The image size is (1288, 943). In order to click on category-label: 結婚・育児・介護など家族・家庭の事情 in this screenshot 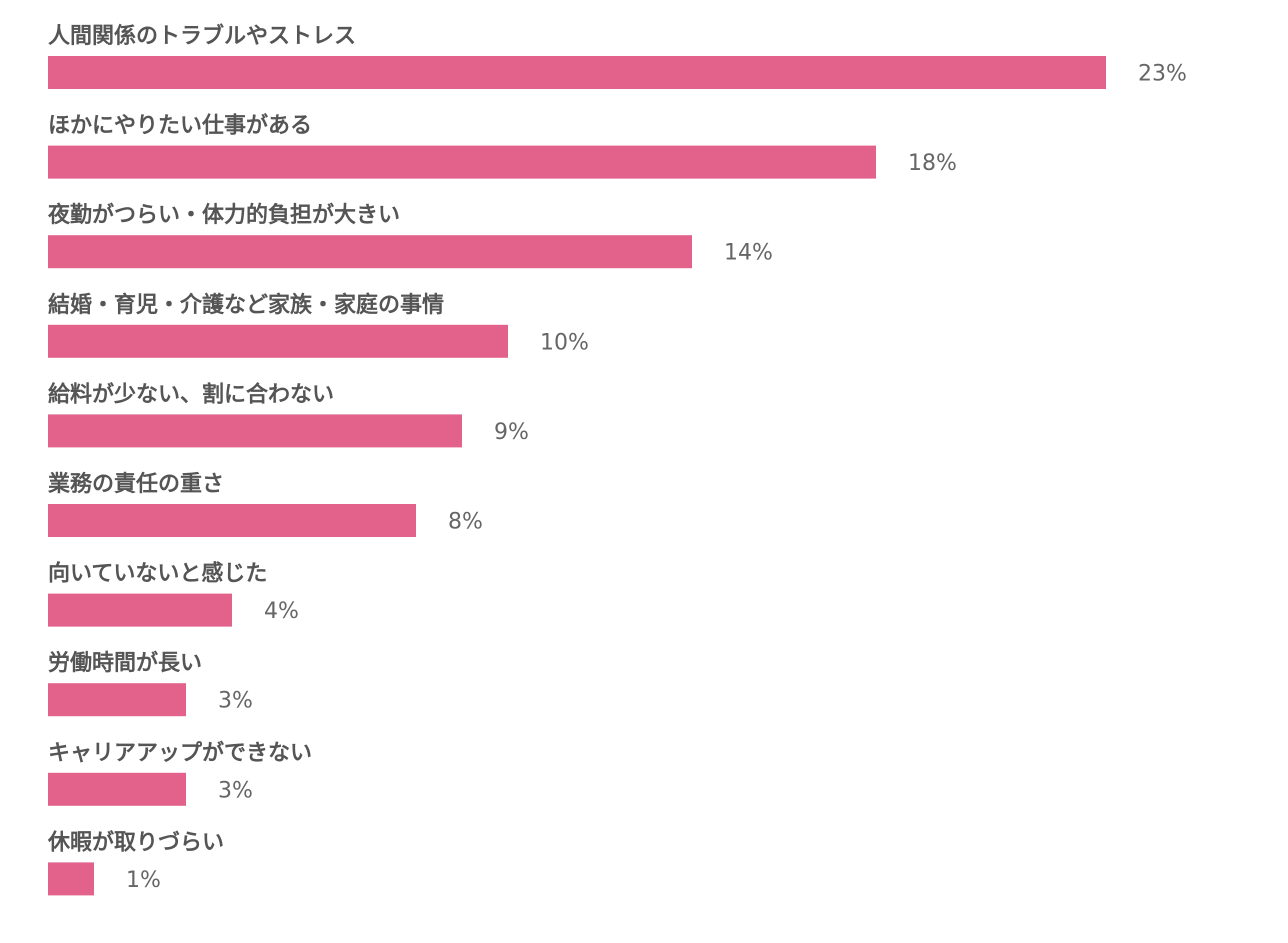, I will do `click(246, 305)`.